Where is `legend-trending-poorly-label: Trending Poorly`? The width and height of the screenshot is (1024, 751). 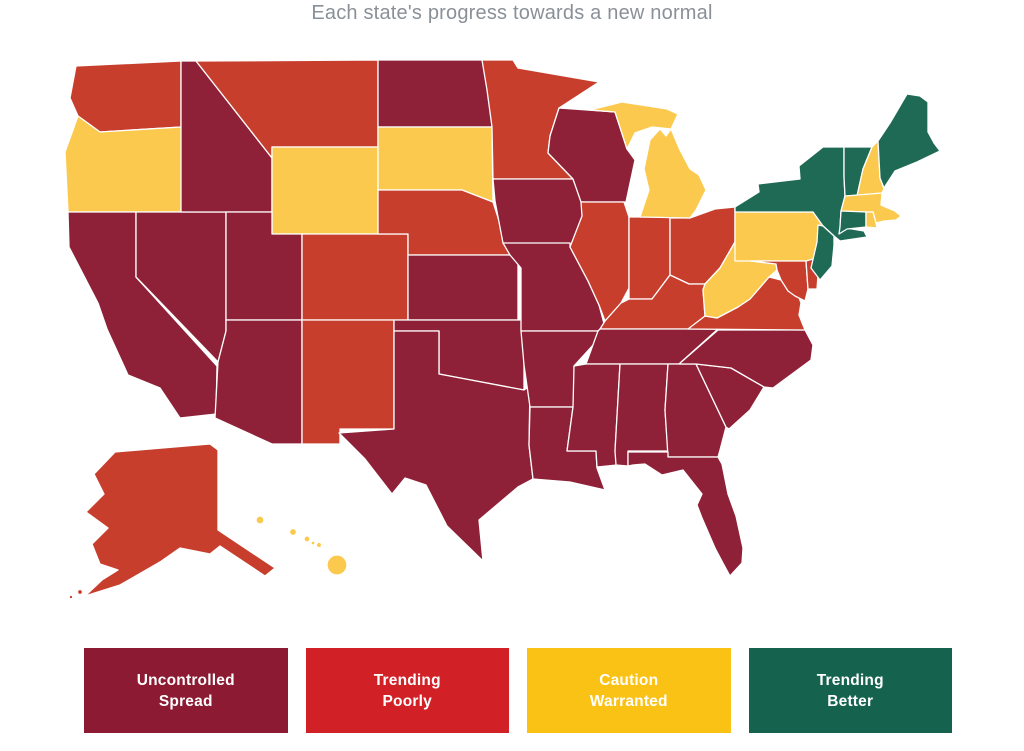 legend-trending-poorly-label: Trending Poorly is located at coordinates (407, 690).